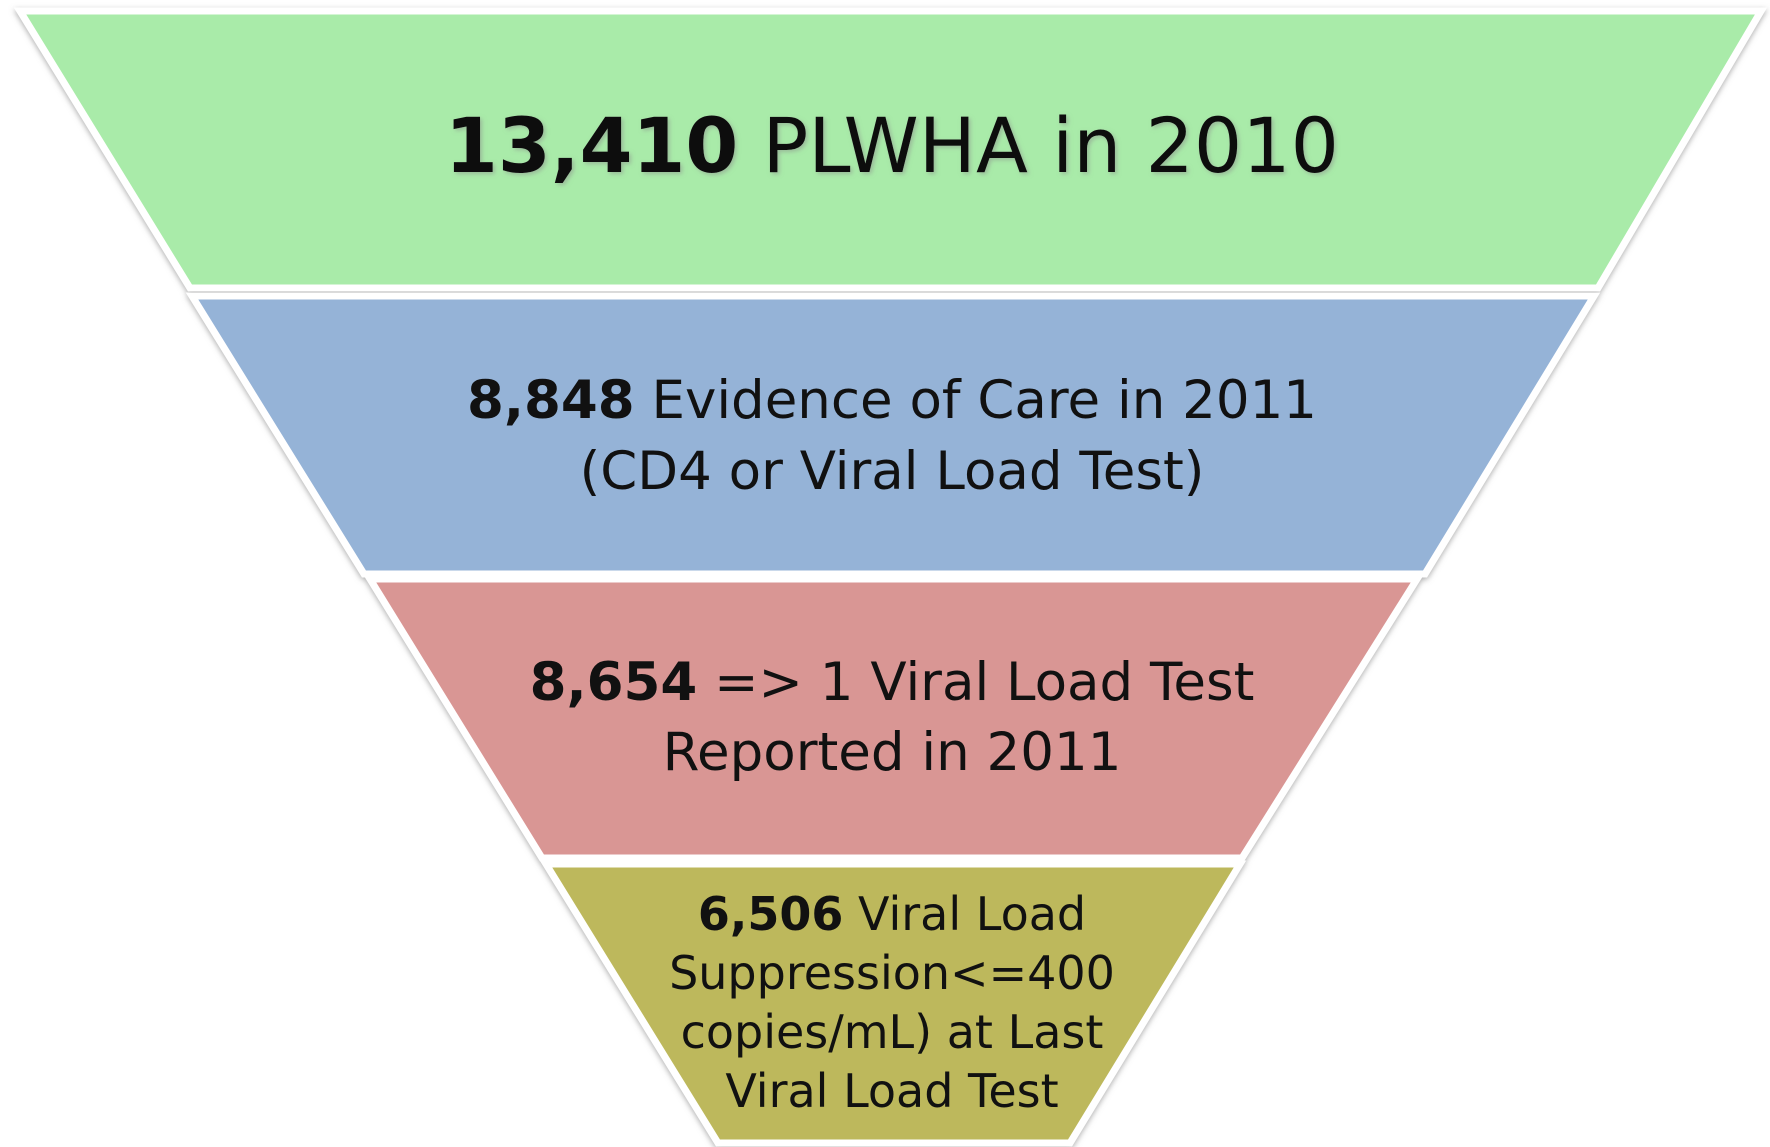 The height and width of the screenshot is (1147, 1770). Describe the element at coordinates (972, 914) in the screenshot. I see `stage-text: Viral Load` at that location.